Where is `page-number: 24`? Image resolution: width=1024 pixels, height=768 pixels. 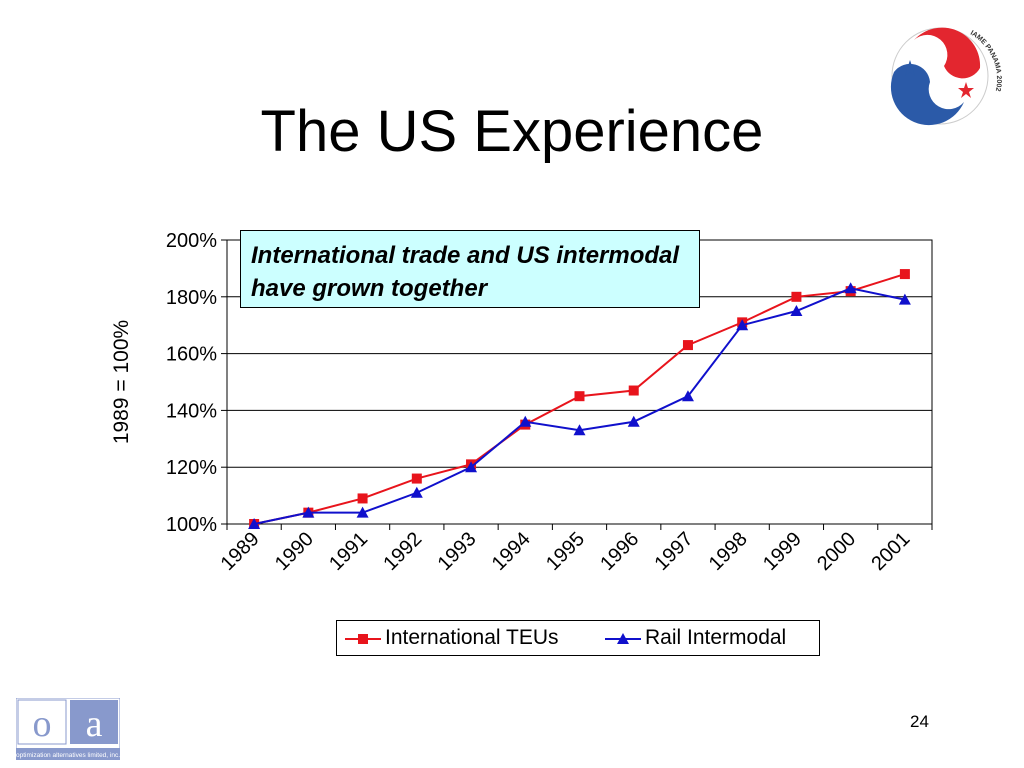 page-number: 24 is located at coordinates (919, 721).